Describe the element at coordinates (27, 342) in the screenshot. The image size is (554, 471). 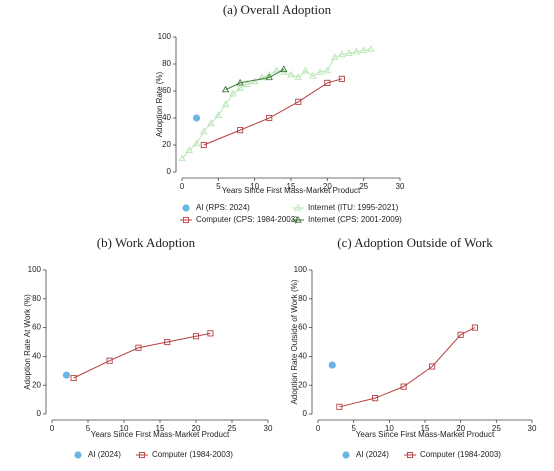
I see `y-axis-label: Adoption Rate At Work (%)` at that location.